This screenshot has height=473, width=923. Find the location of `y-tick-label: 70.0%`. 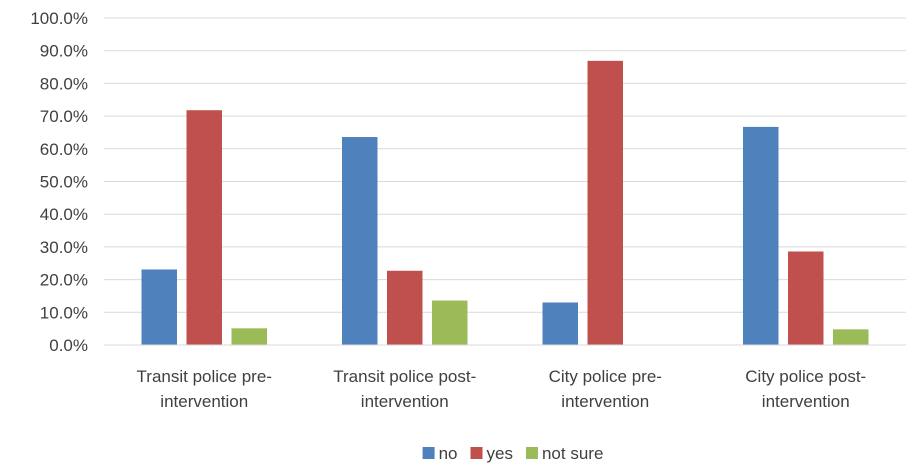

y-tick-label: 70.0% is located at coordinates (64, 116).